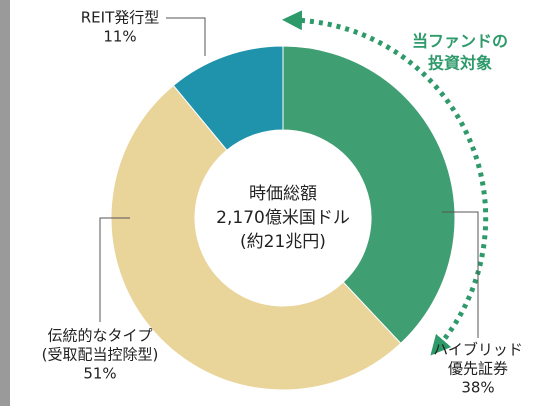 The width and height of the screenshot is (540, 406). What do you see at coordinates (99, 374) in the screenshot?
I see `value-label: 51%` at bounding box center [99, 374].